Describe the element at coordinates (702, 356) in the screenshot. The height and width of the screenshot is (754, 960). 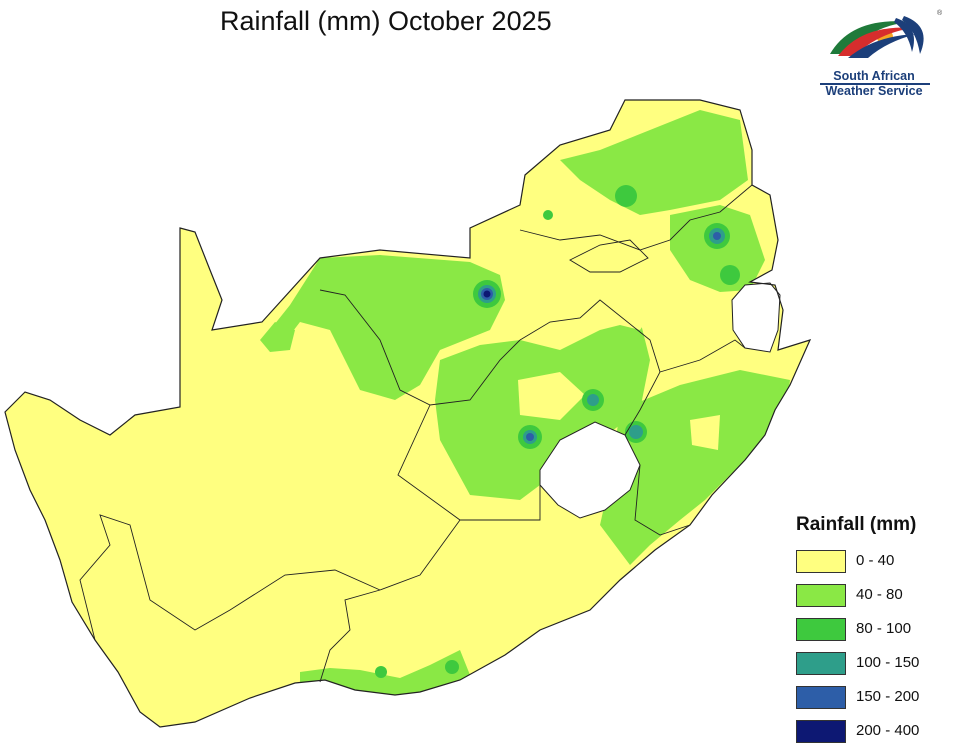
I see `boundary-mpumalanga-kzn` at that location.